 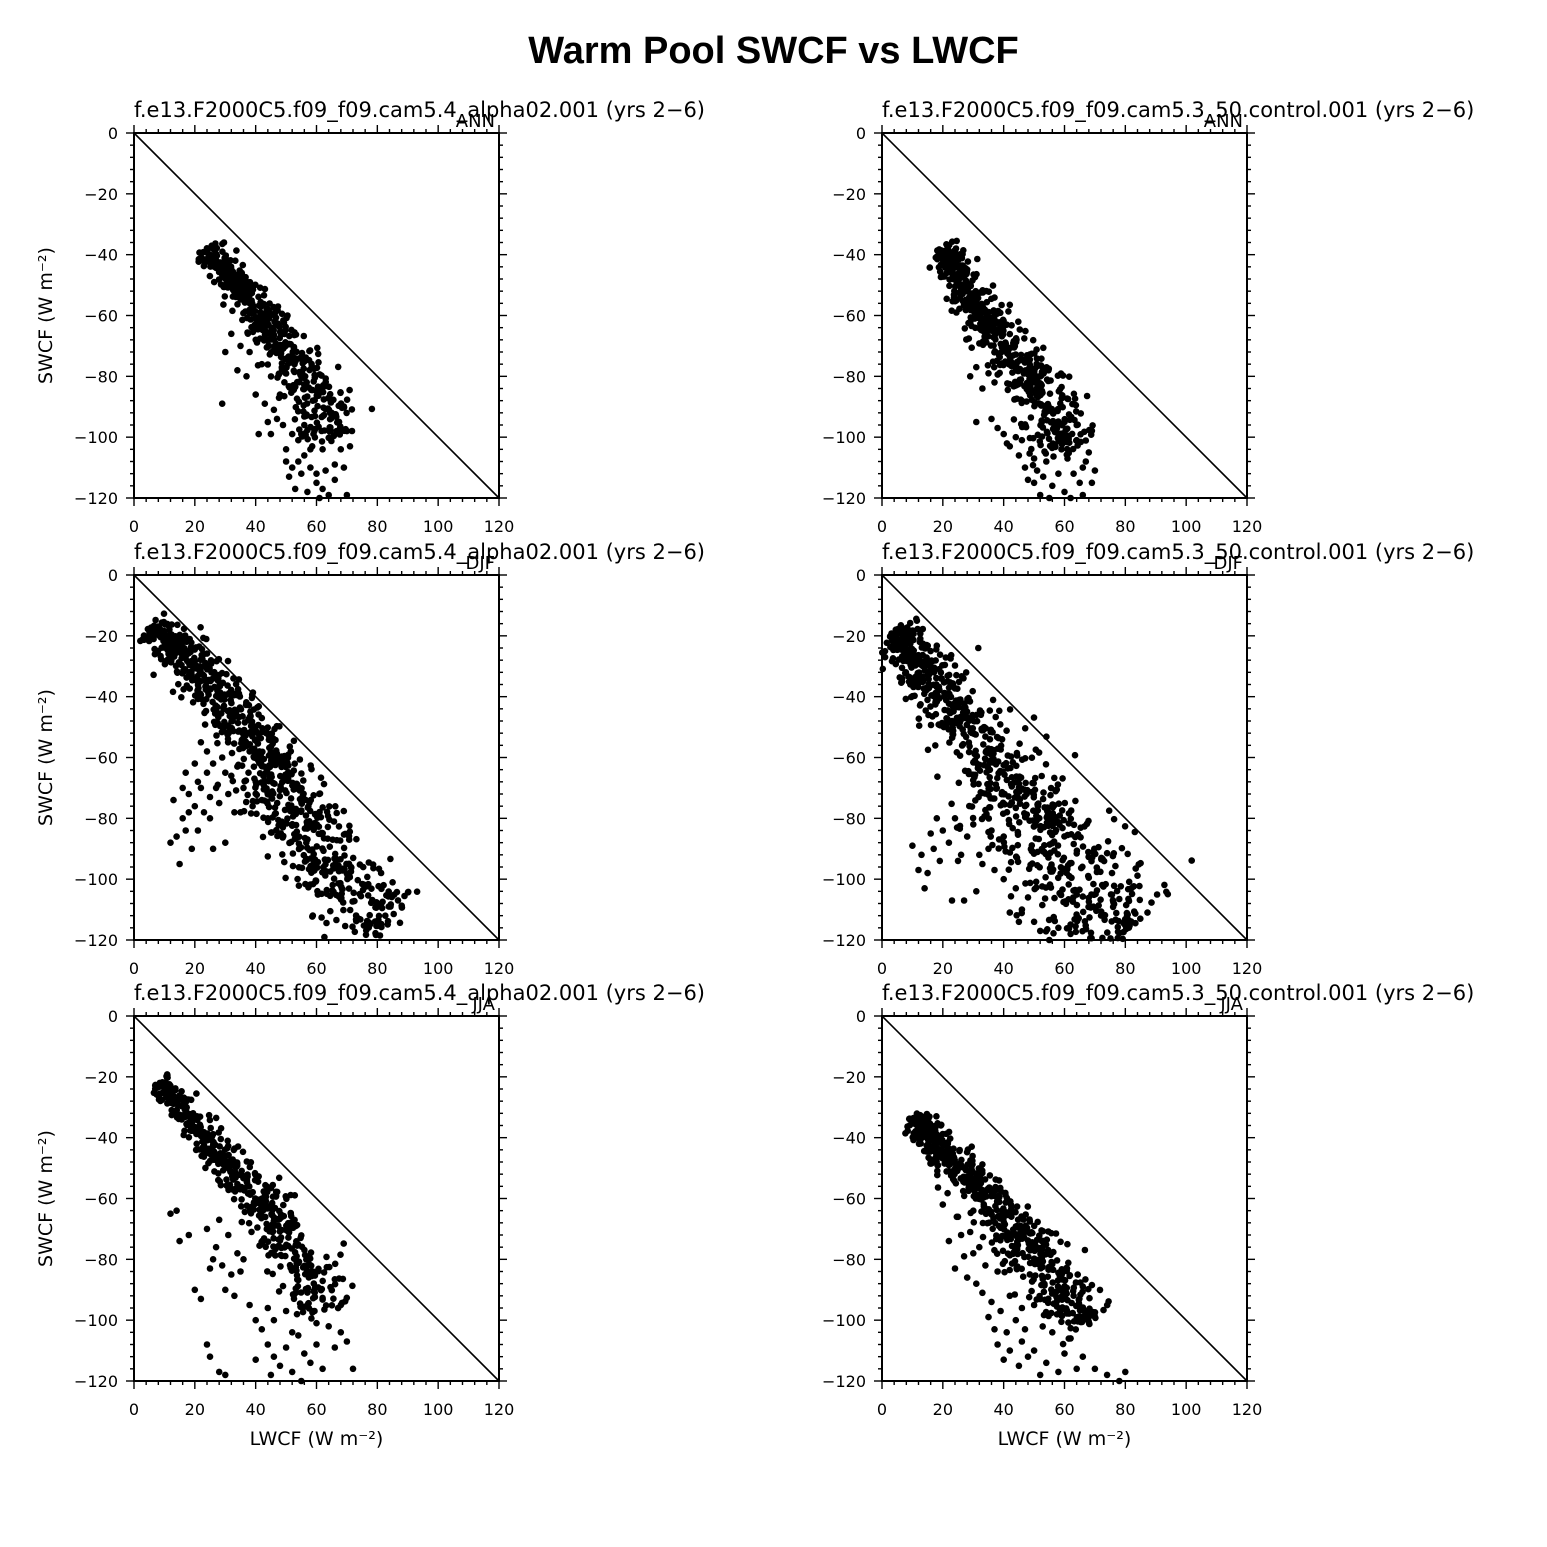 What do you see at coordinates (96, 498) in the screenshot?
I see `y-tick-label: −120` at bounding box center [96, 498].